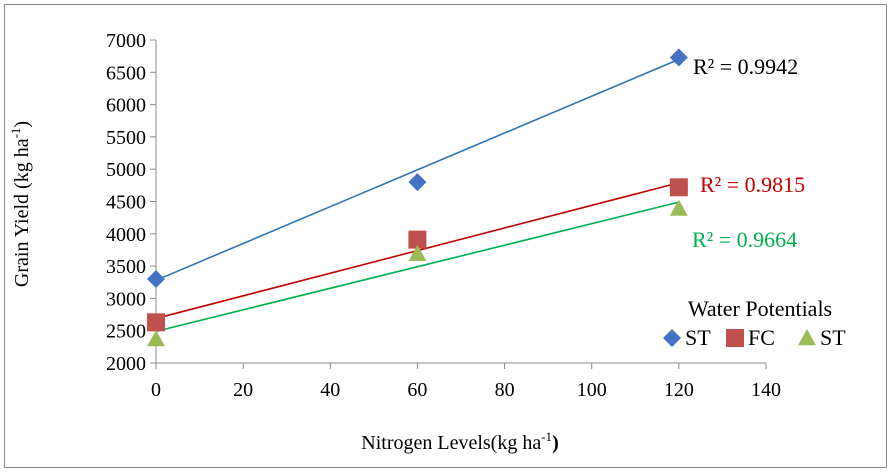 The height and width of the screenshot is (474, 893). Describe the element at coordinates (698, 337) in the screenshot. I see `legend-label-series-1: ST` at that location.